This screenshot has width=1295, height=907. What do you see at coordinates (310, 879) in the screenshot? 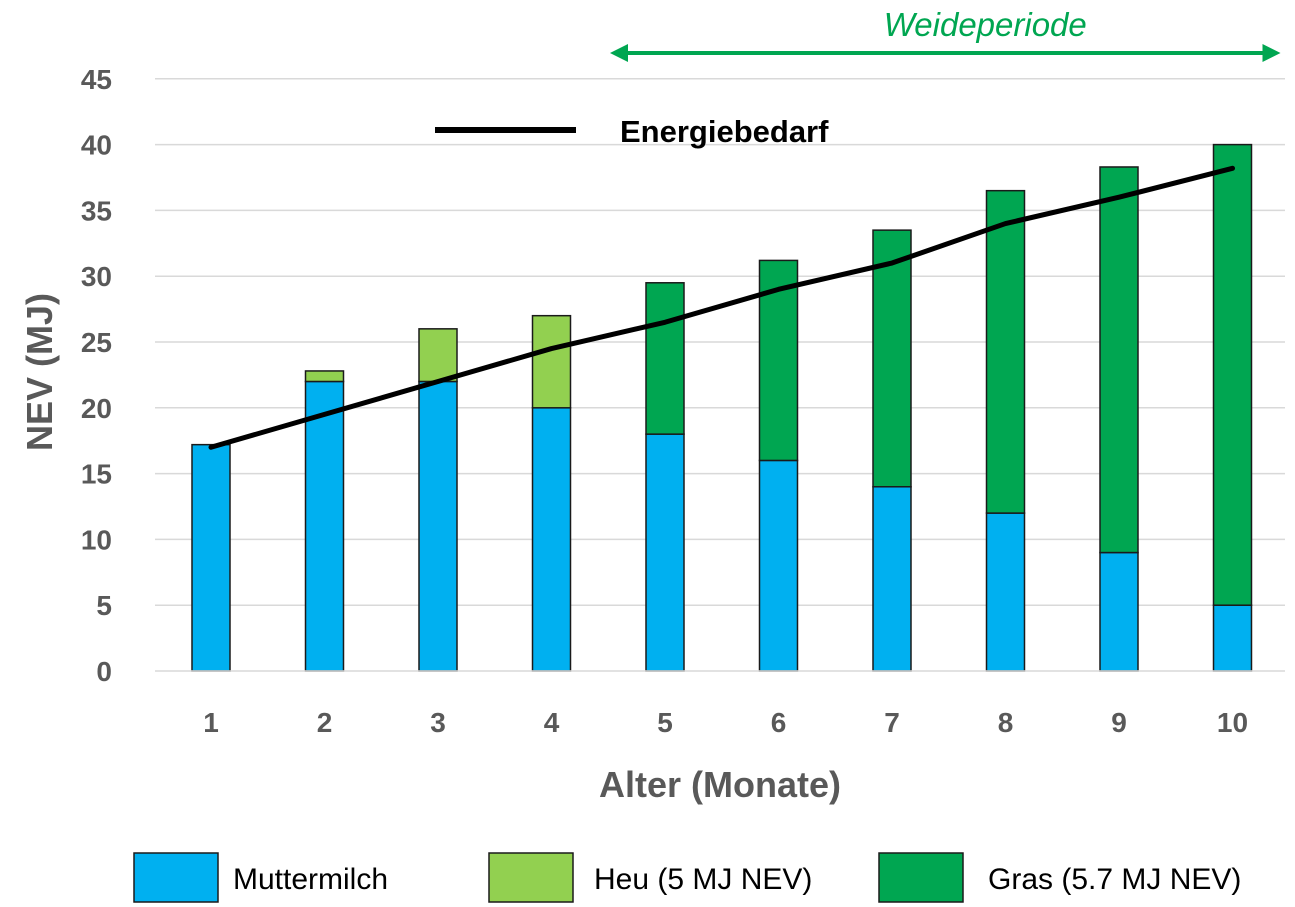
I see `legend-label: Muttermilch` at bounding box center [310, 879].